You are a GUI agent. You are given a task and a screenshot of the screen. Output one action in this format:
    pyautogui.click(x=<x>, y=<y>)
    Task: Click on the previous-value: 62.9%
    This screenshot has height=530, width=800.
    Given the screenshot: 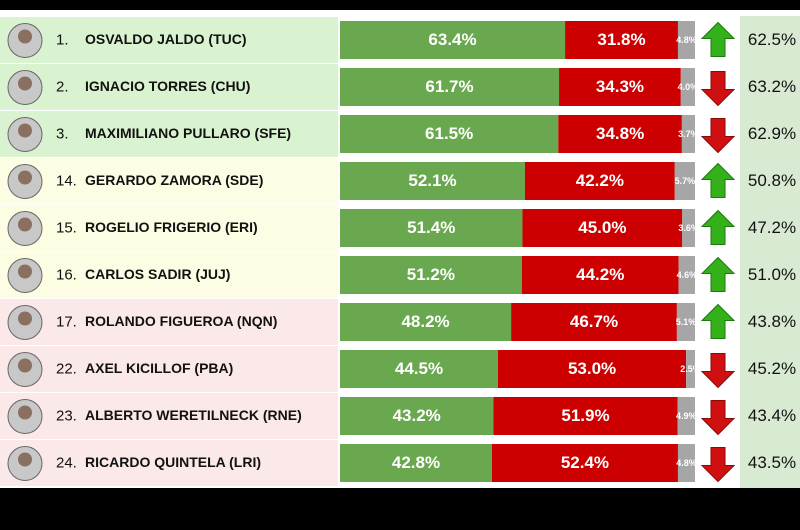 What is the action you would take?
    pyautogui.click(x=772, y=133)
    